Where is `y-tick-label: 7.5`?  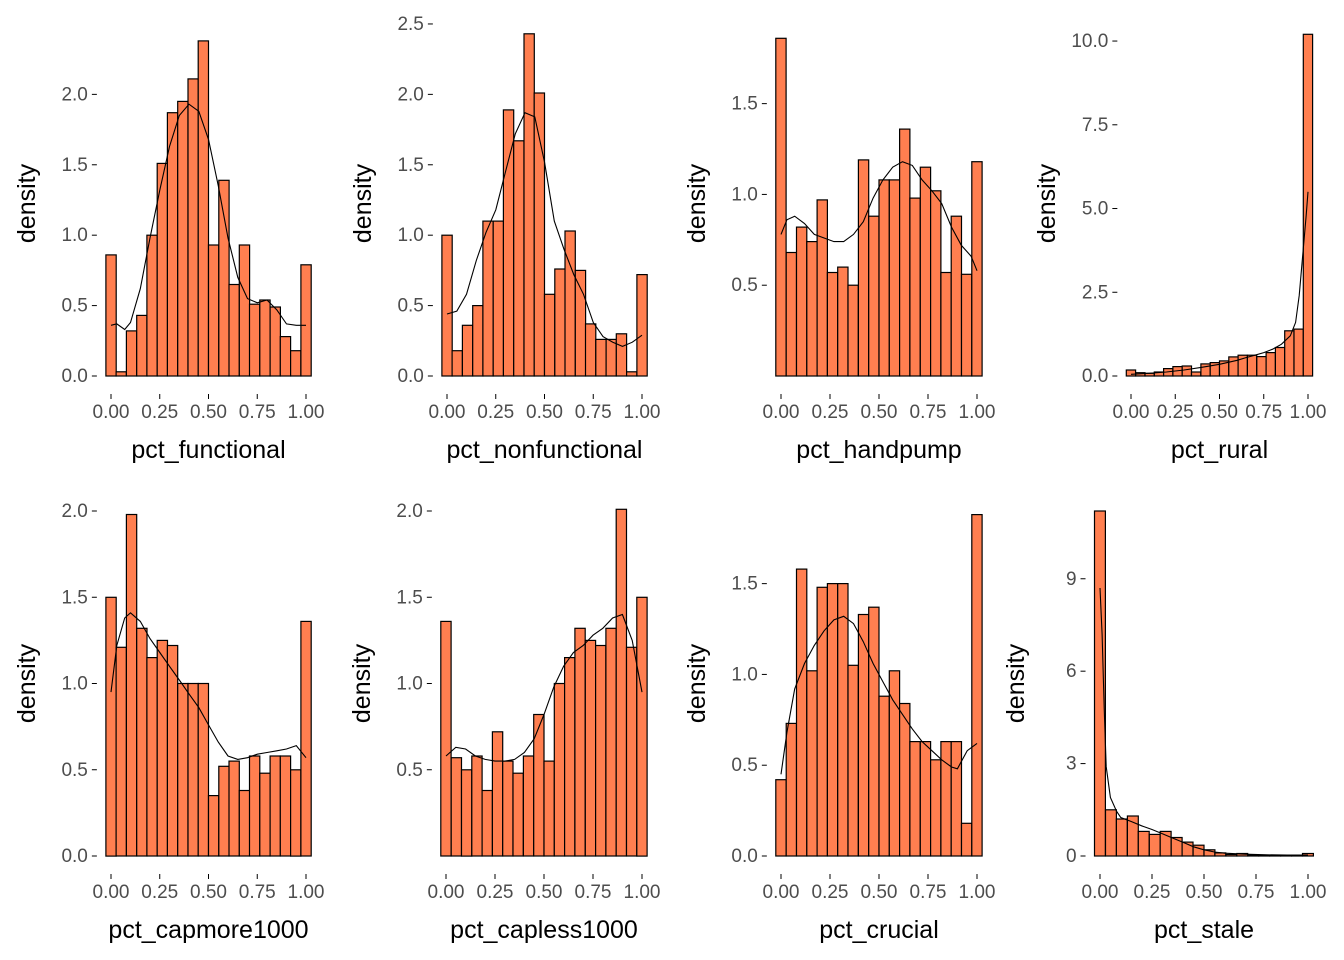
y-tick-label: 7.5 is located at coordinates (1095, 125).